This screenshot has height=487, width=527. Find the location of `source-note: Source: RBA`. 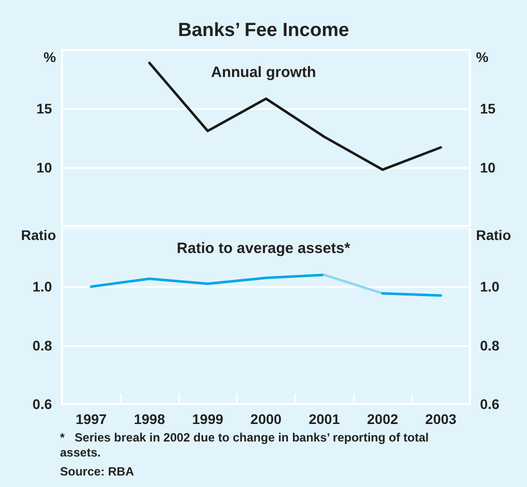

source-note: Source: RBA is located at coordinates (97, 471).